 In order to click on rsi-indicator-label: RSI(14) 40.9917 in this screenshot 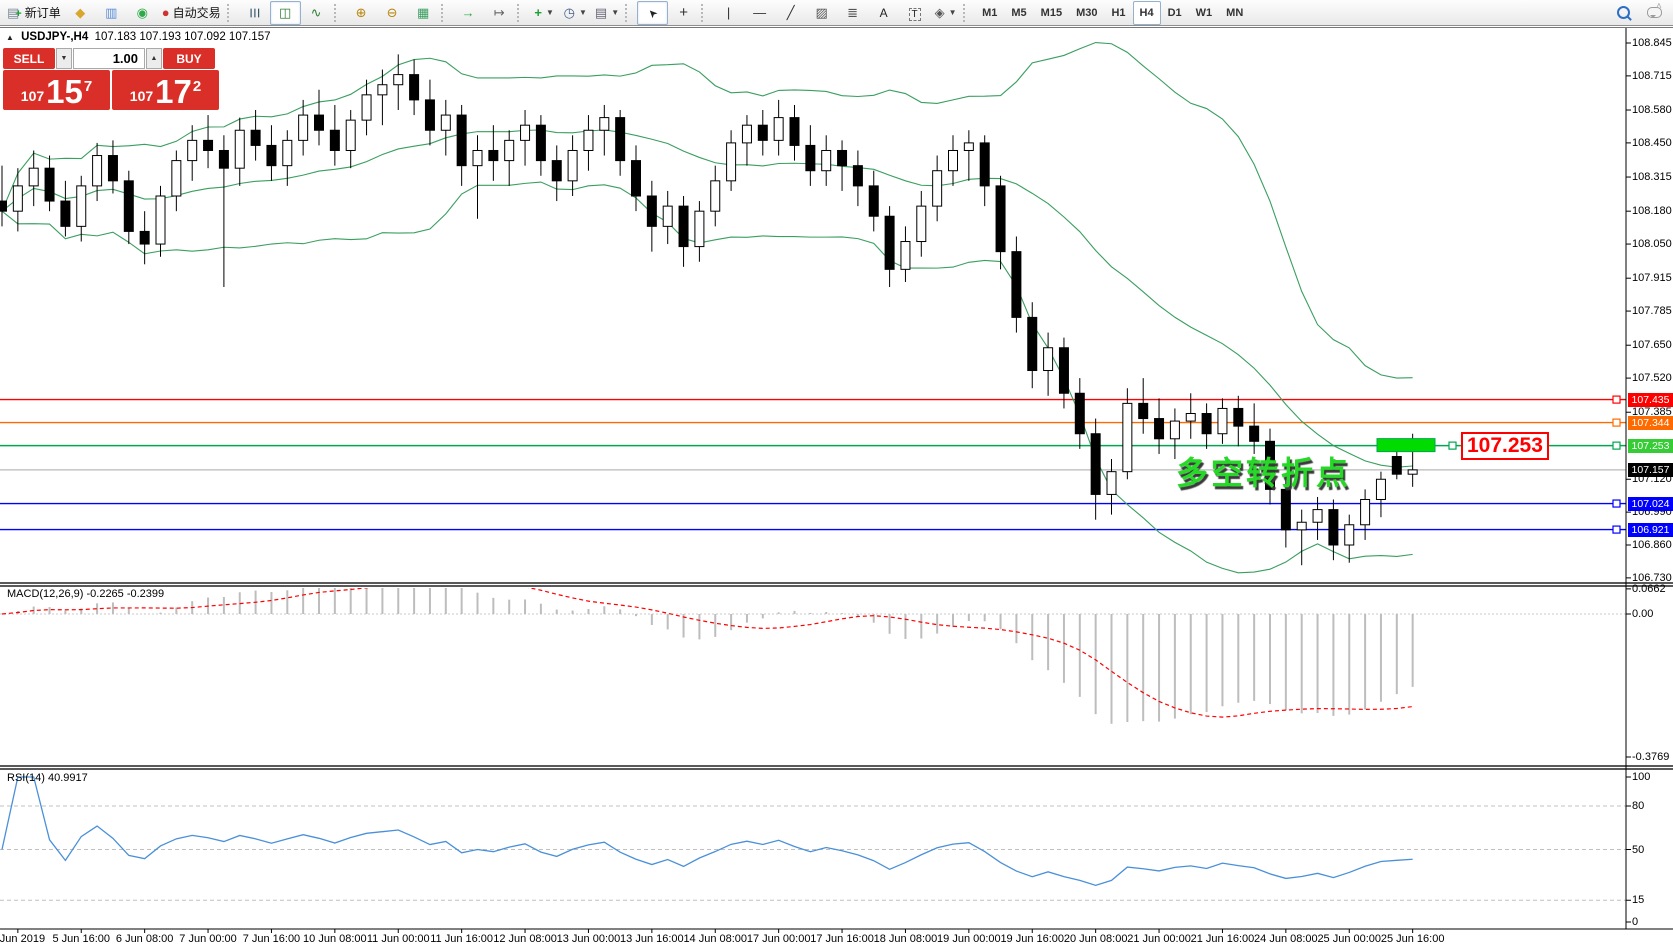, I will do `click(47, 778)`.